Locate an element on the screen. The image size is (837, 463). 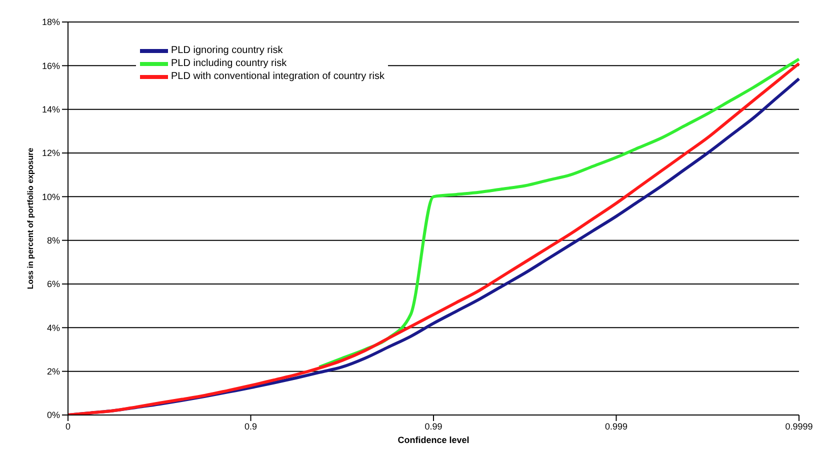
legend-label: PLD including country risk is located at coordinates (229, 63).